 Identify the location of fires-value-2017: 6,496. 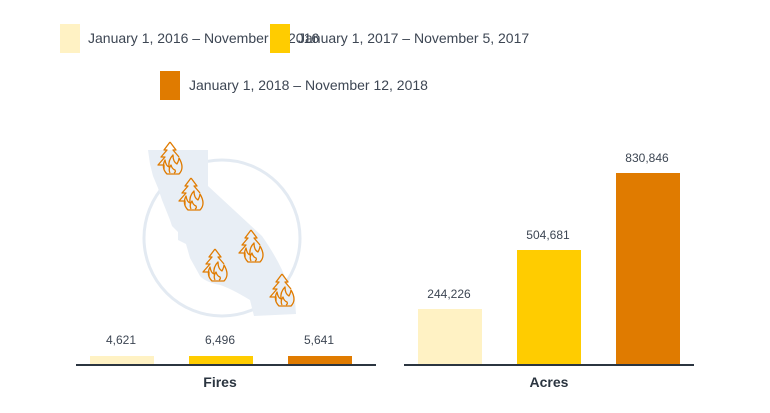
(220, 340).